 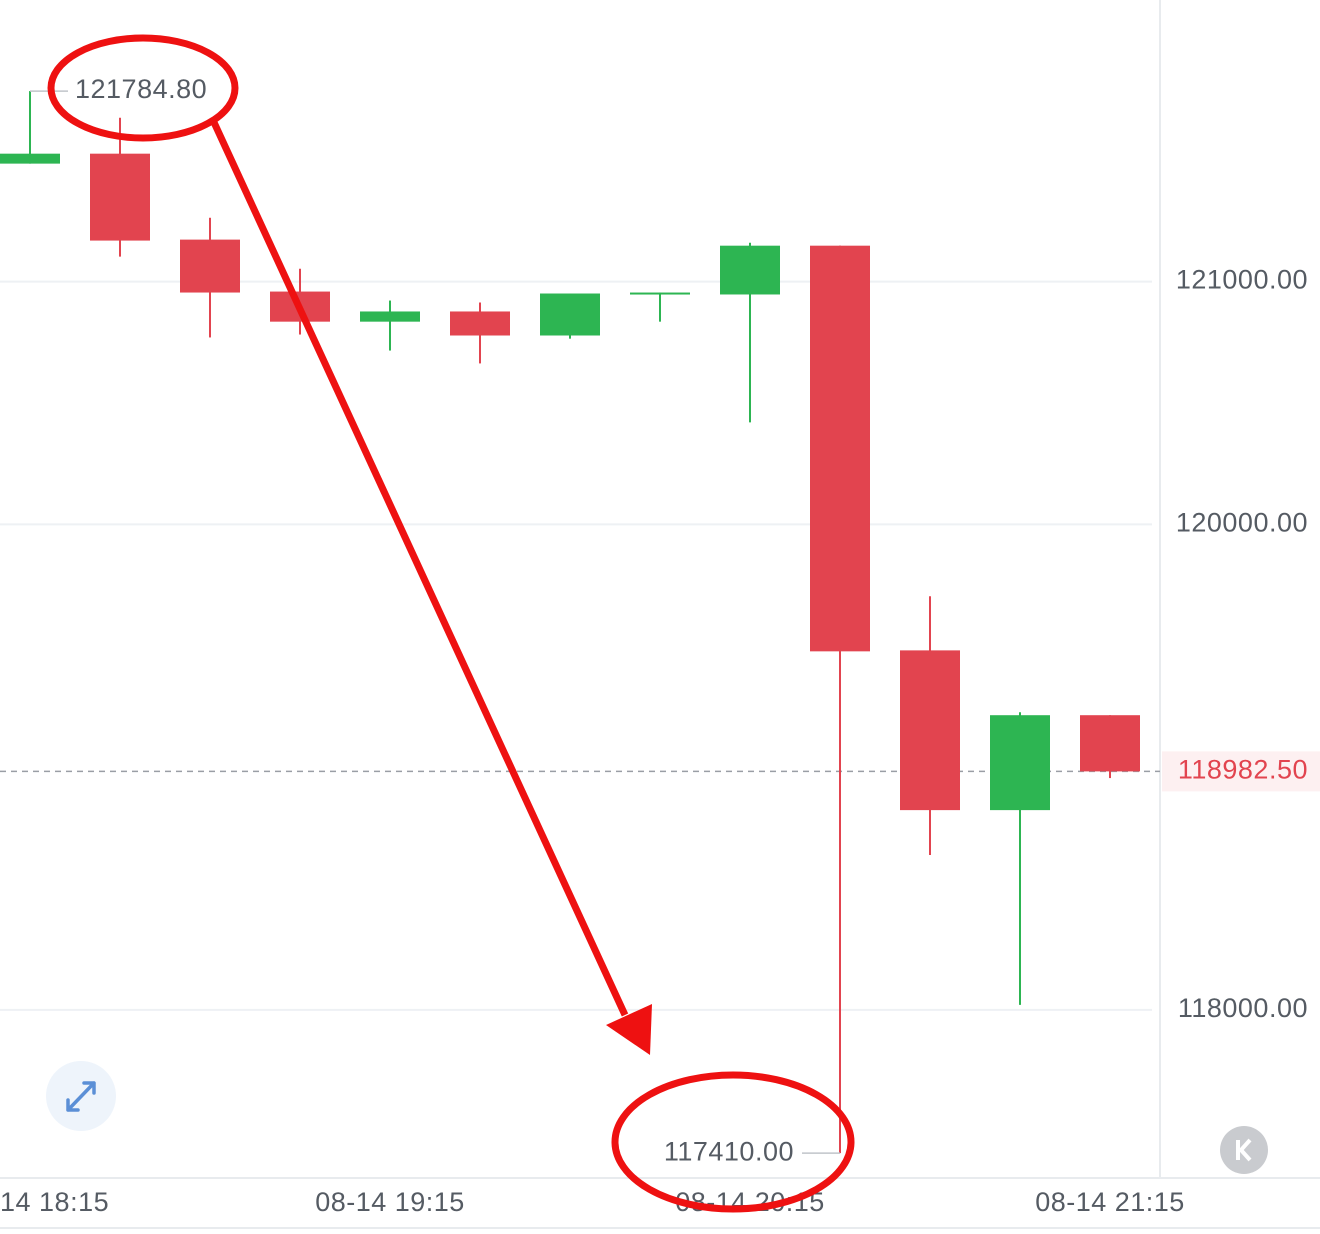 I want to click on x-tick-label: 08-14 20:15, so click(x=750, y=1202).